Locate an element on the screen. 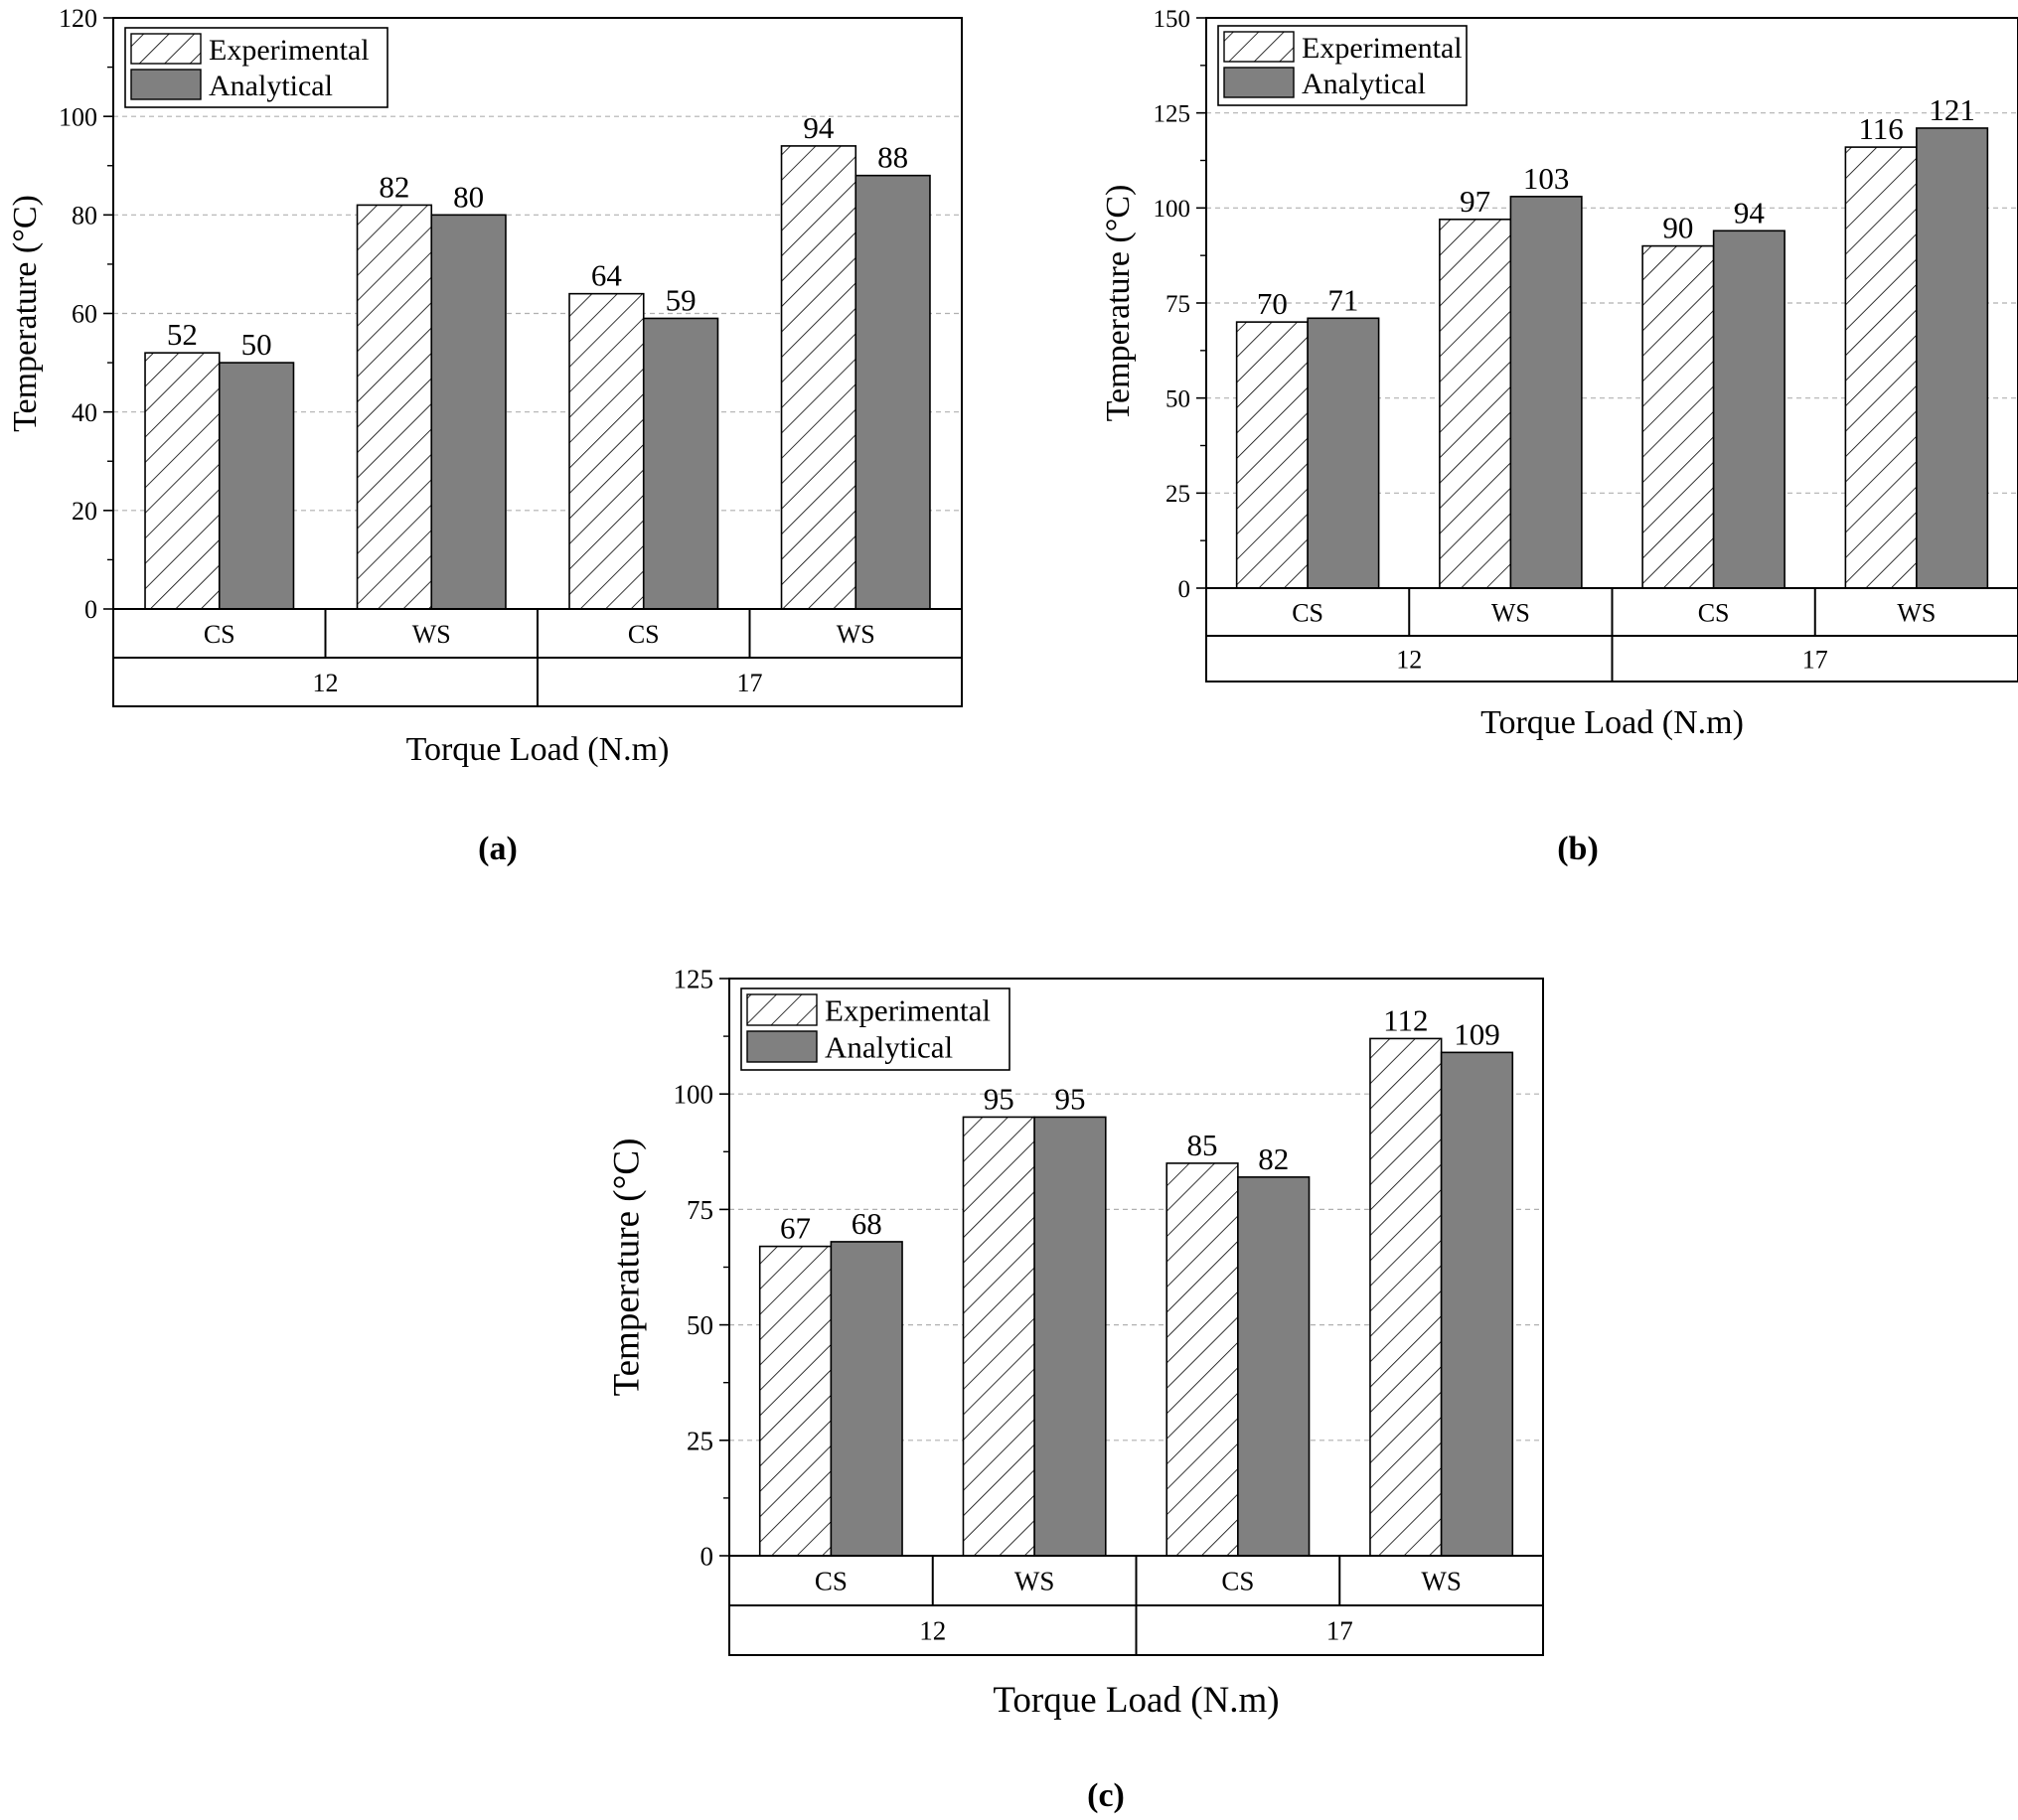  bar-value-label: 88 is located at coordinates (893, 158).